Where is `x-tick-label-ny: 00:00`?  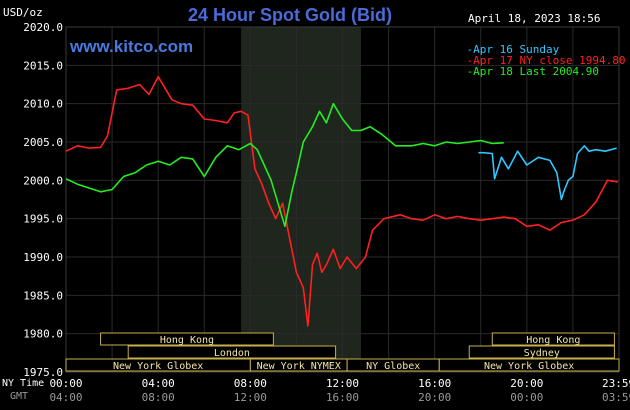 x-tick-label-ny: 00:00 is located at coordinates (65, 383).